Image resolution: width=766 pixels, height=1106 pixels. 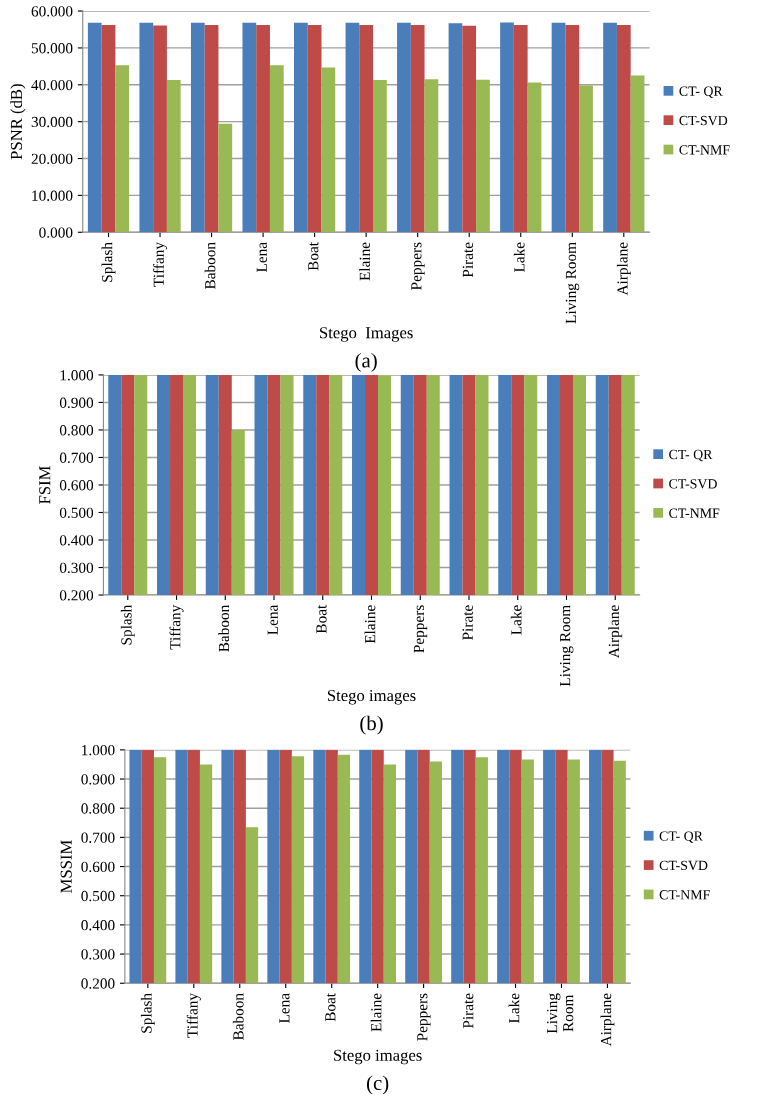 What do you see at coordinates (366, 362) in the screenshot?
I see `text: (a)` at bounding box center [366, 362].